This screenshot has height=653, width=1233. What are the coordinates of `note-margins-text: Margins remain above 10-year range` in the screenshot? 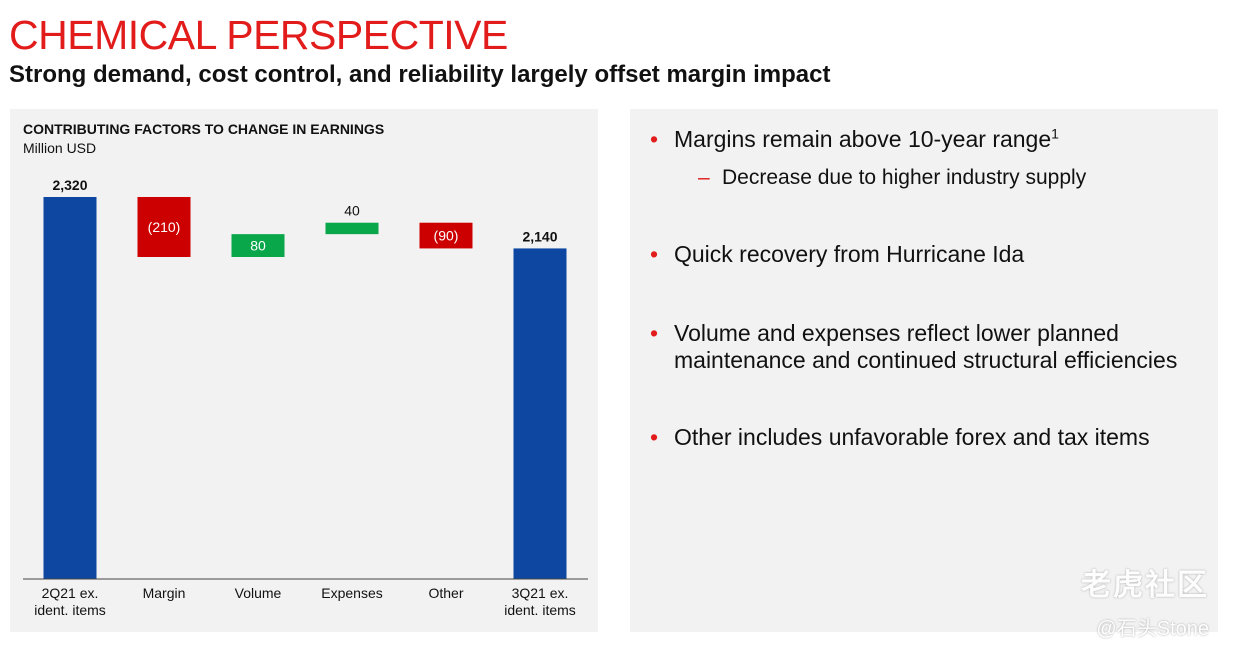 It's located at (863, 139).